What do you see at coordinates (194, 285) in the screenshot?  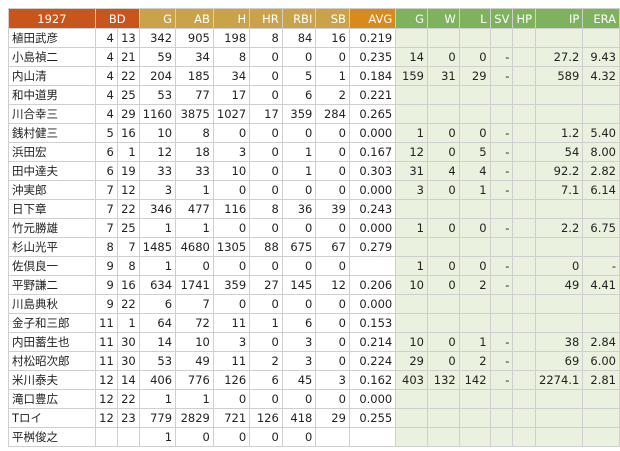 I see `stat-cell: 1741` at bounding box center [194, 285].